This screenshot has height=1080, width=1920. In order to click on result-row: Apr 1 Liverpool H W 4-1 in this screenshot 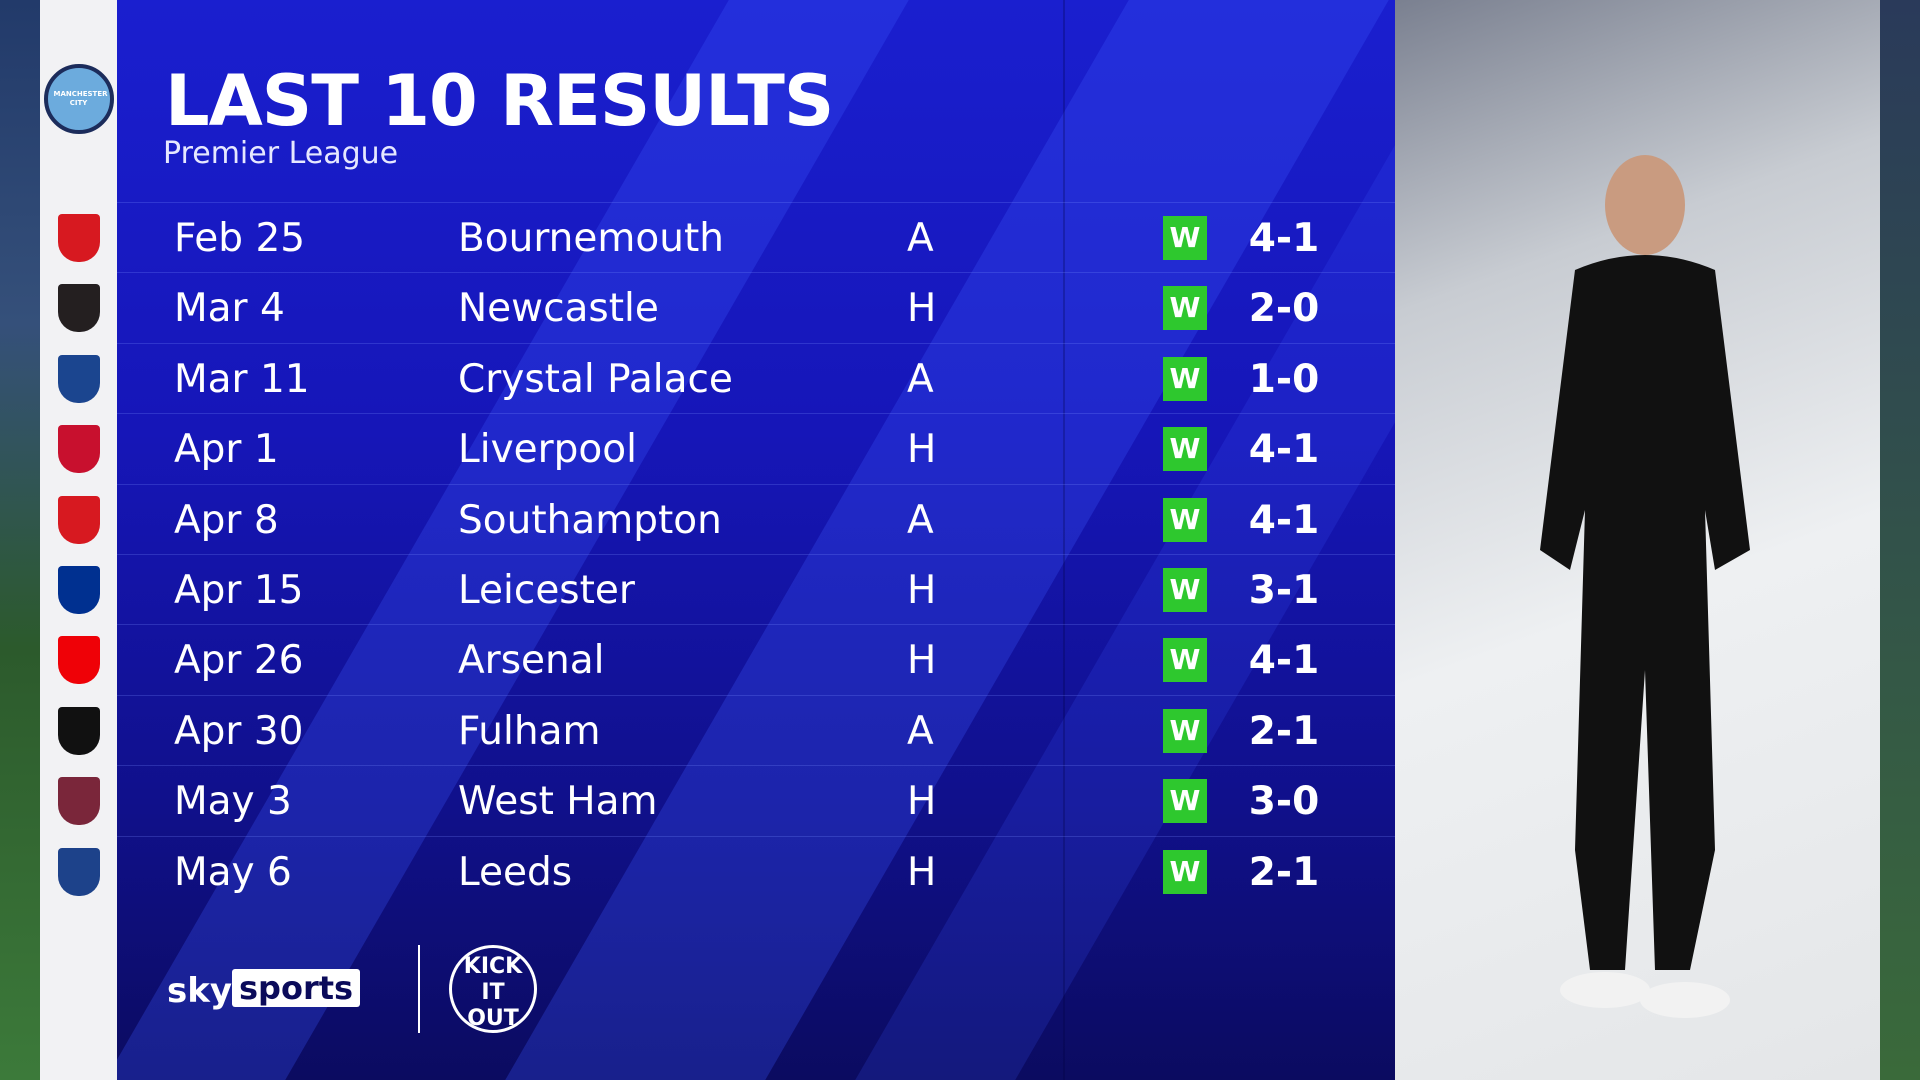, I will do `click(756, 448)`.